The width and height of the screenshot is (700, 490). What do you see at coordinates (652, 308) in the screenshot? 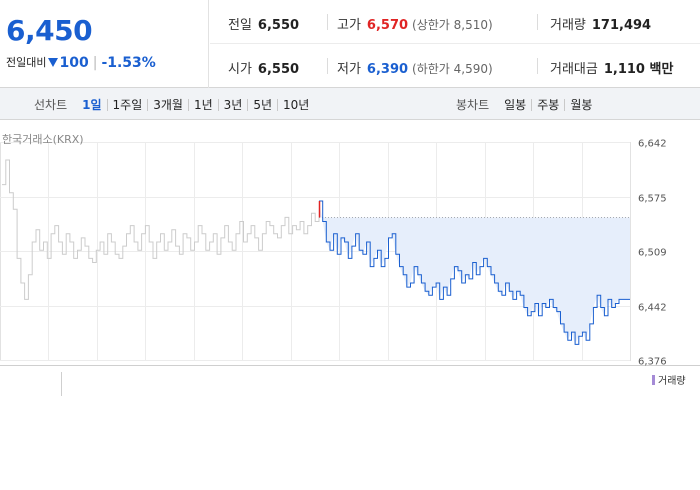
I see `y-tick-label: 6,442` at bounding box center [652, 308].